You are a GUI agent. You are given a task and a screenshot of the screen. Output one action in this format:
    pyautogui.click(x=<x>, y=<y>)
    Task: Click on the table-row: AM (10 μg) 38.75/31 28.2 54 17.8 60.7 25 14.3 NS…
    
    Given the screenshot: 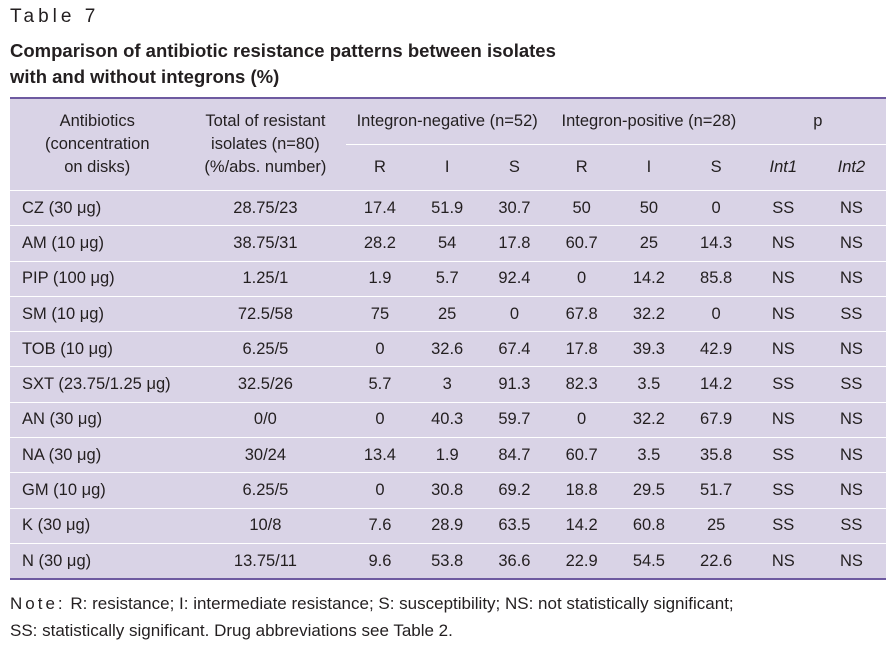 What is the action you would take?
    pyautogui.click(x=448, y=243)
    